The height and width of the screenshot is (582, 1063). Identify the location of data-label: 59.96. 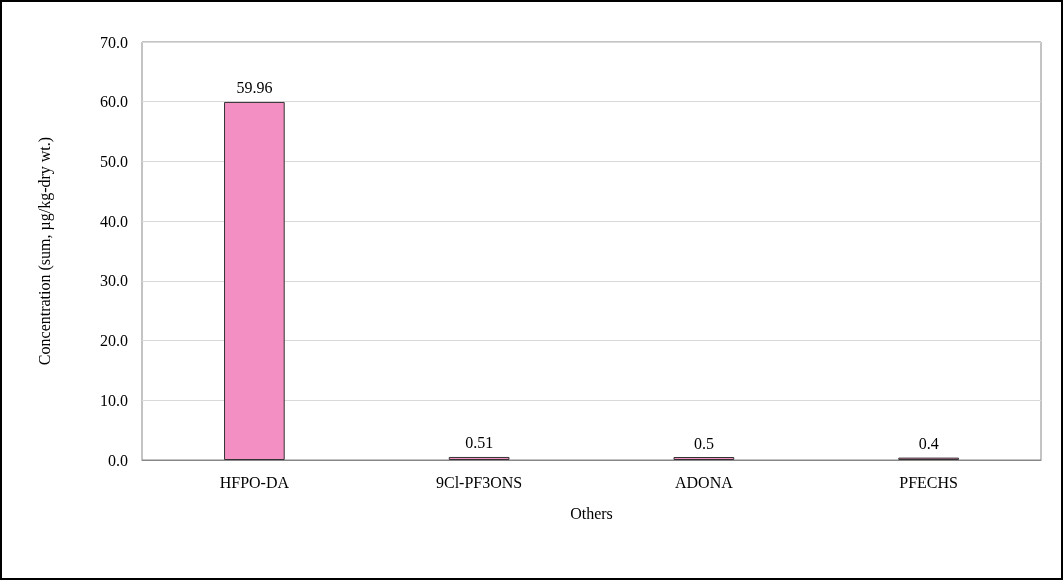
(254, 88).